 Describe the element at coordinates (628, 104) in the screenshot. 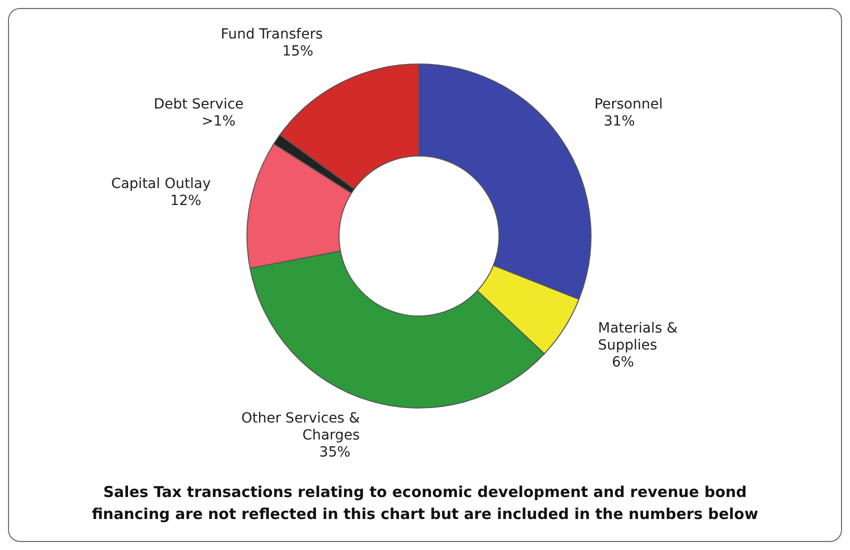

I see `slice-label: Personnel` at that location.